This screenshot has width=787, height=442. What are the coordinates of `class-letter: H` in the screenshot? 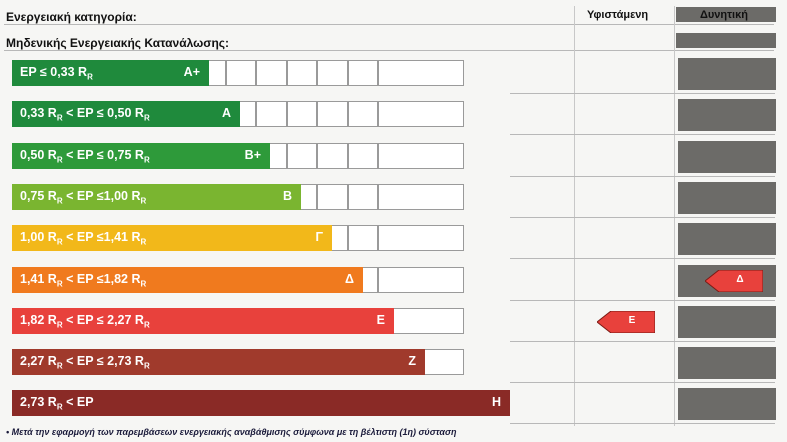 It's located at (496, 402).